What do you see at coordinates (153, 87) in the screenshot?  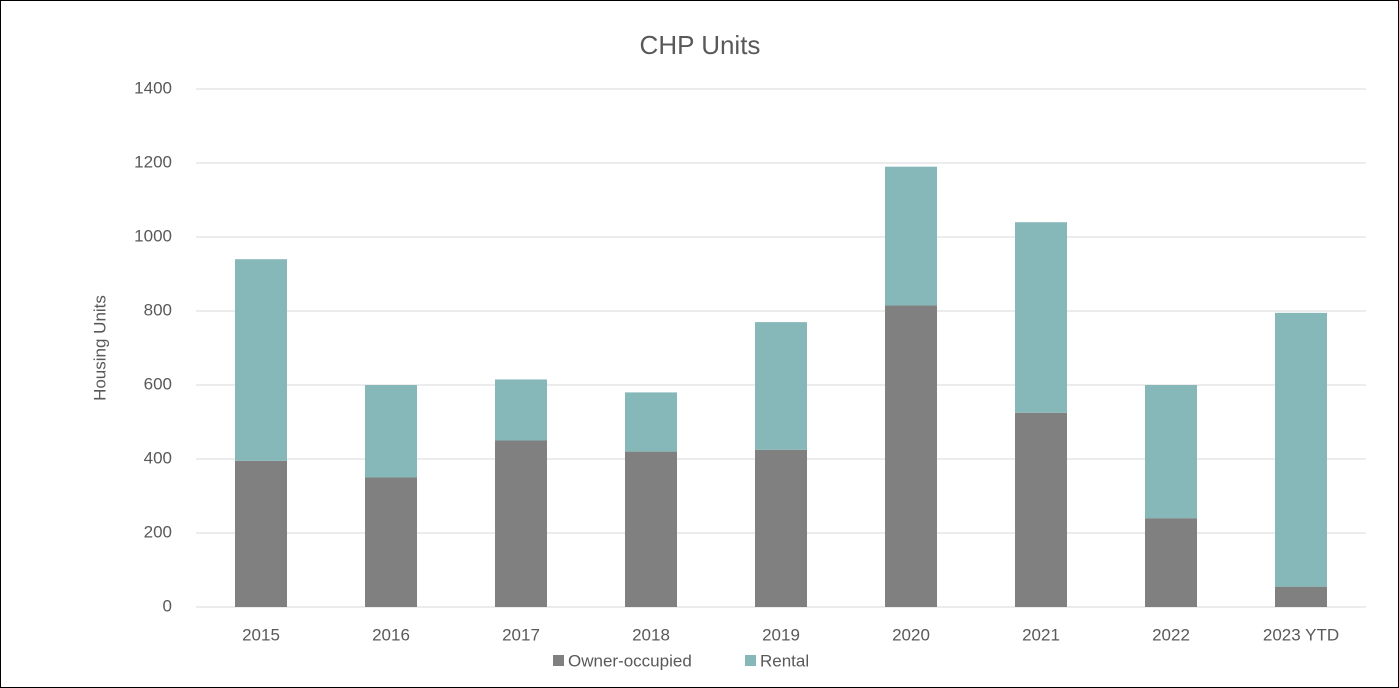 I see `y-tick-label: 1400` at bounding box center [153, 87].